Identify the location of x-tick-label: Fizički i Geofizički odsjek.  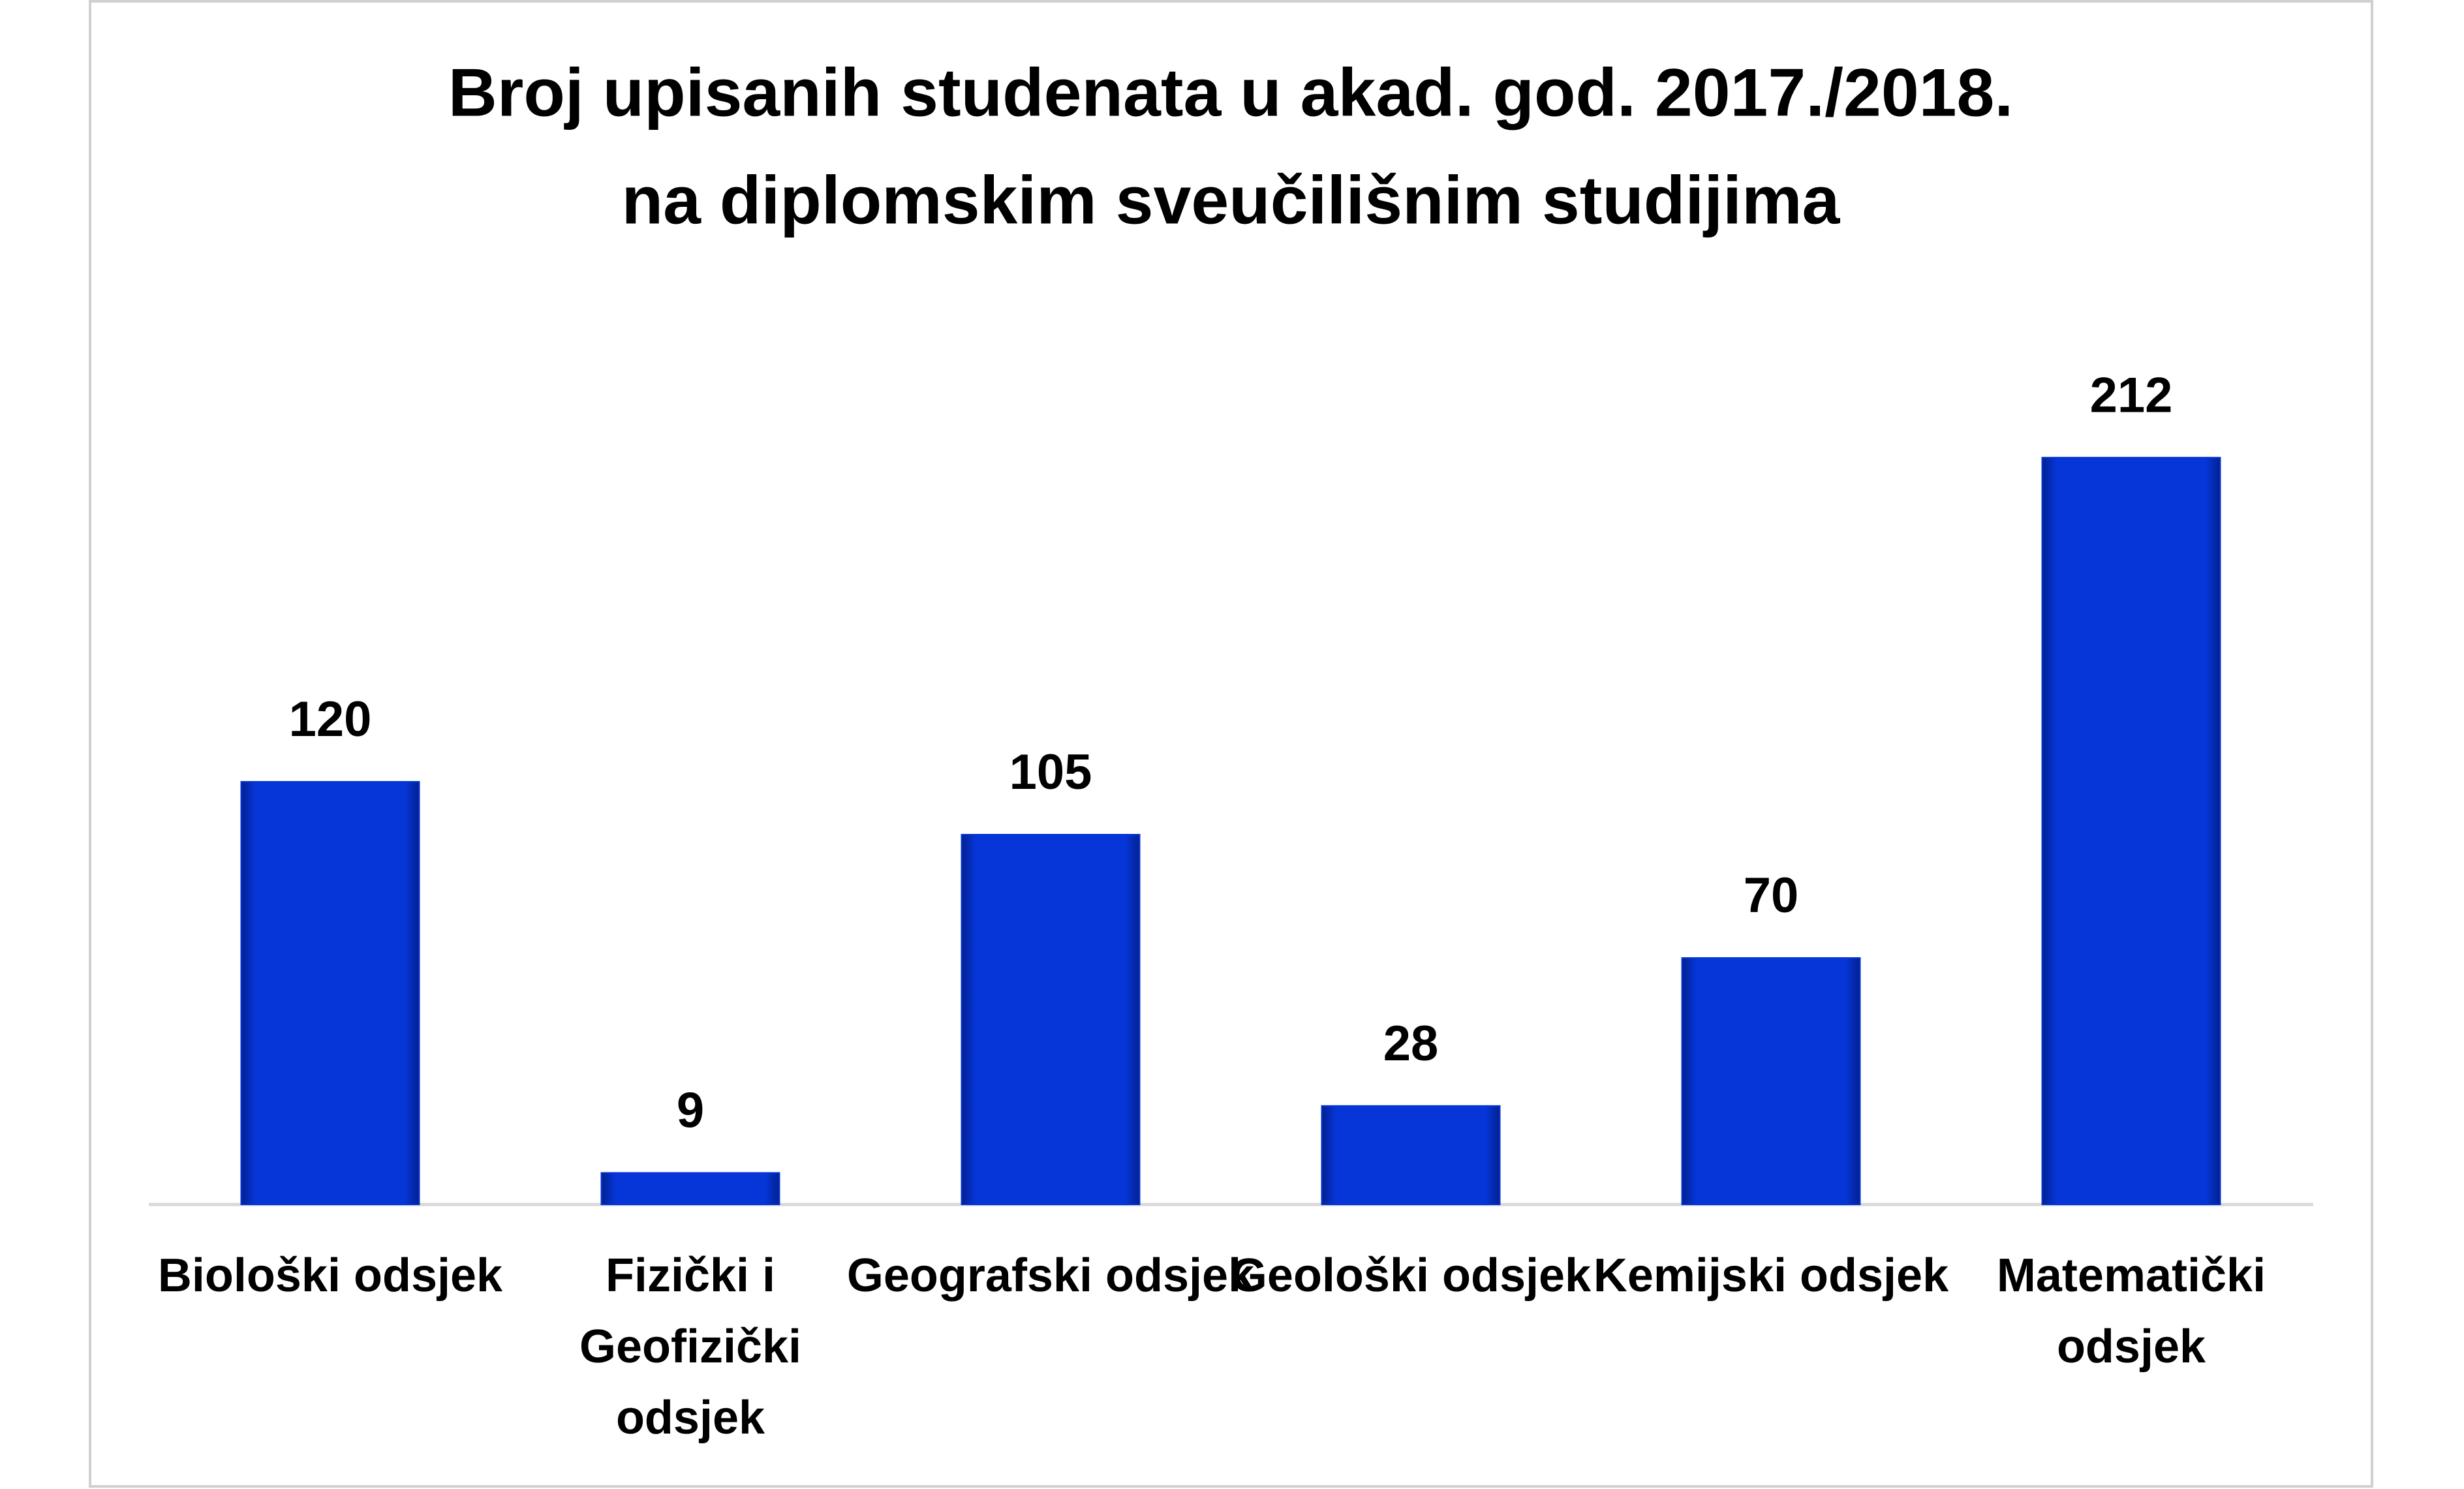
(690, 1347).